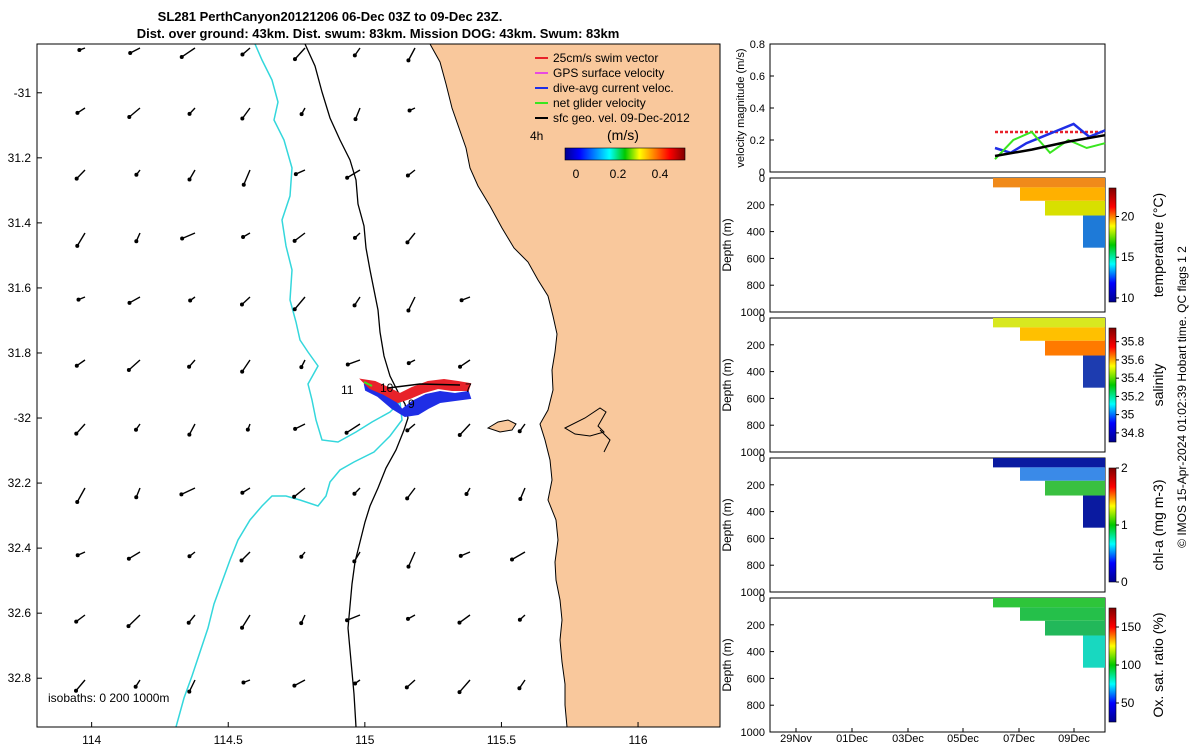 This screenshot has height=750, width=1200. What do you see at coordinates (757, 141) in the screenshot?
I see `velocity-y-tick-label: 0.2` at bounding box center [757, 141].